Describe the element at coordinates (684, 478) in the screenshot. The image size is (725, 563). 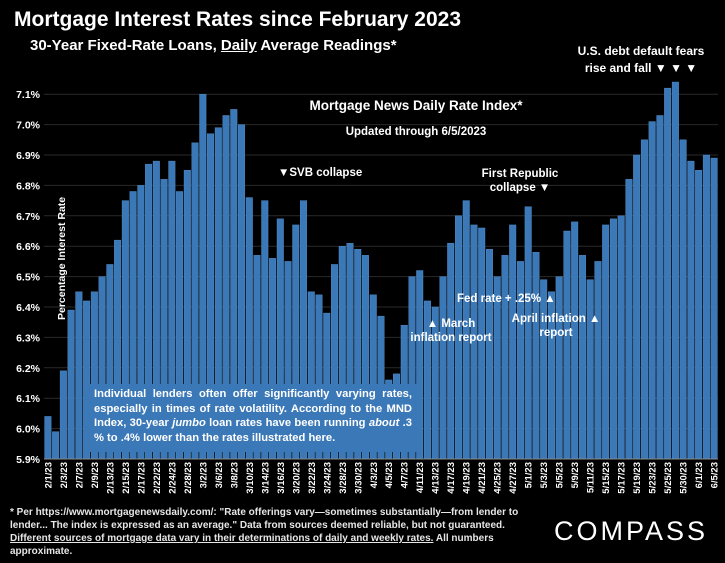
I see `x-tick-label: 5/30/23` at that location.